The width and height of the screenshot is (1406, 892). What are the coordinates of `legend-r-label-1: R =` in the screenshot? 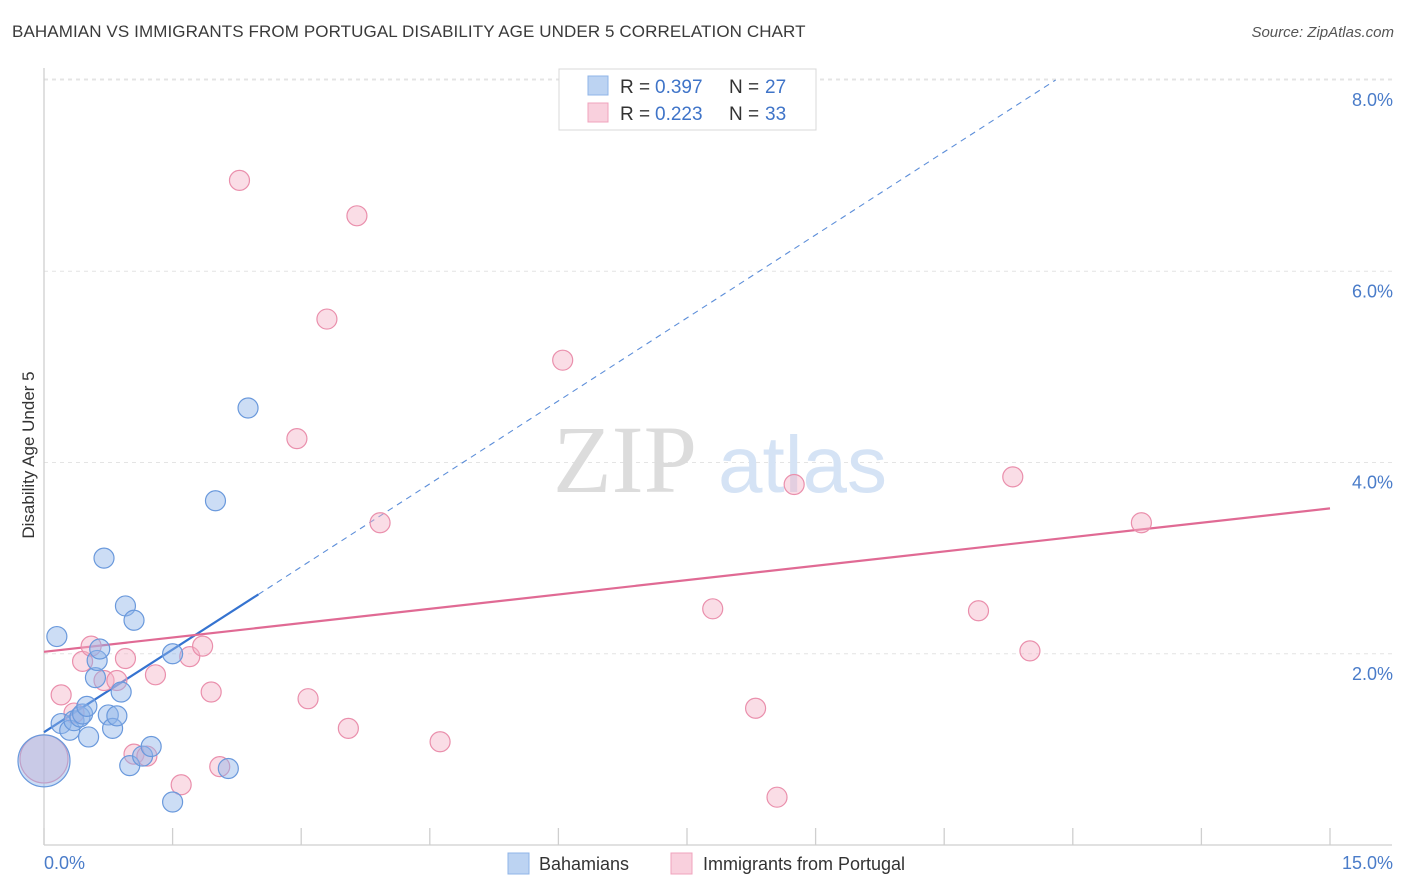 It's located at (635, 87).